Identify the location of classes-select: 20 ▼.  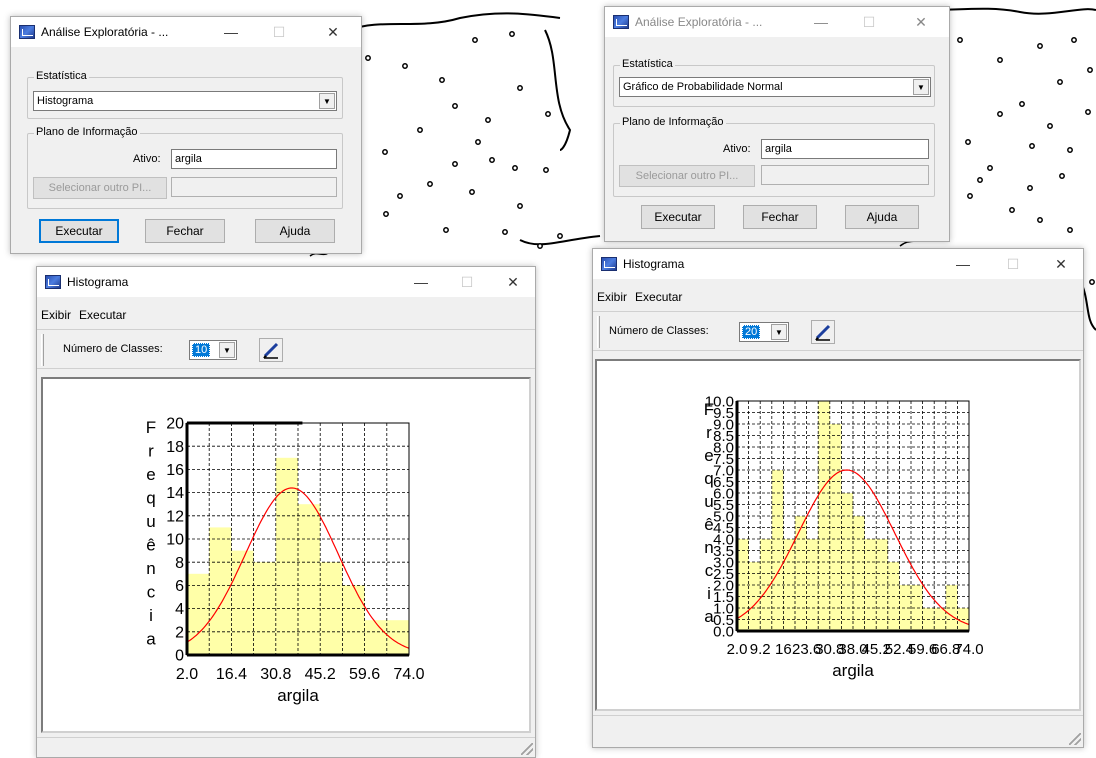
(764, 332).